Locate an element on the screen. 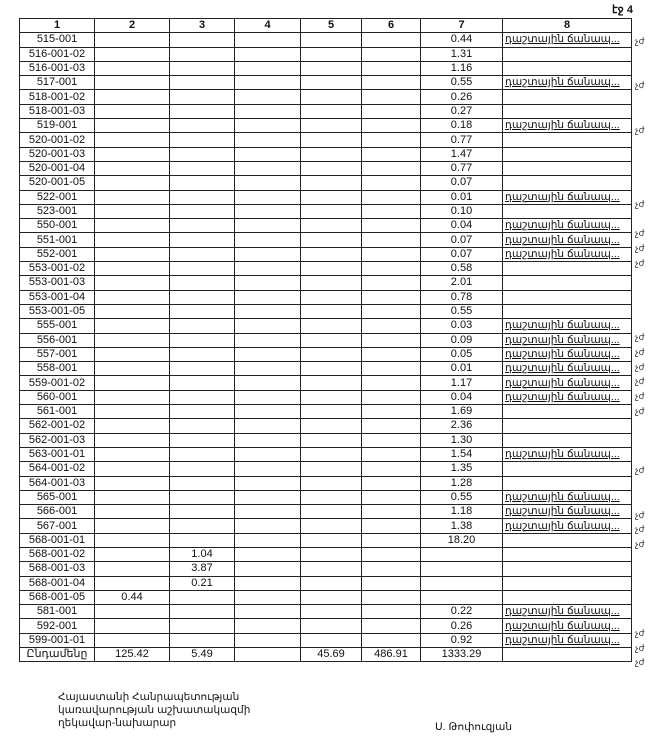 This screenshot has width=663, height=737. table-cell: 0.05 is located at coordinates (461, 354).